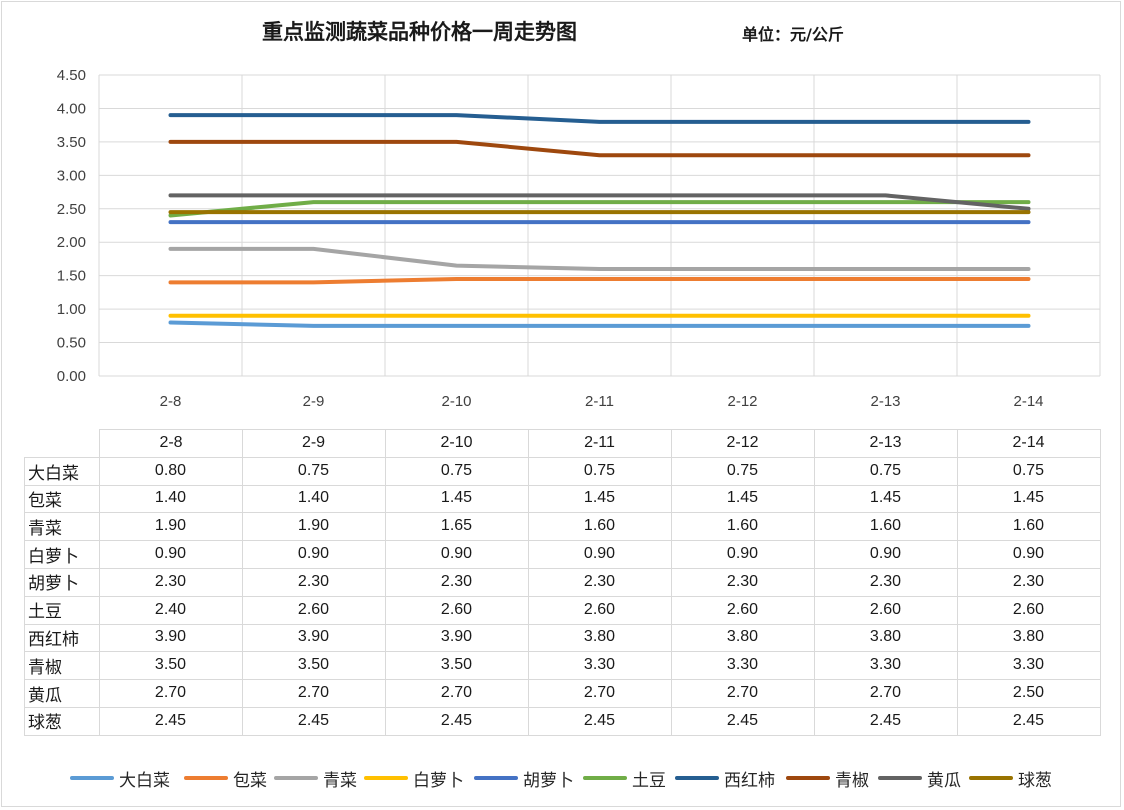 This screenshot has width=1124, height=810. I want to click on table-header-cell: 2-9, so click(314, 443).